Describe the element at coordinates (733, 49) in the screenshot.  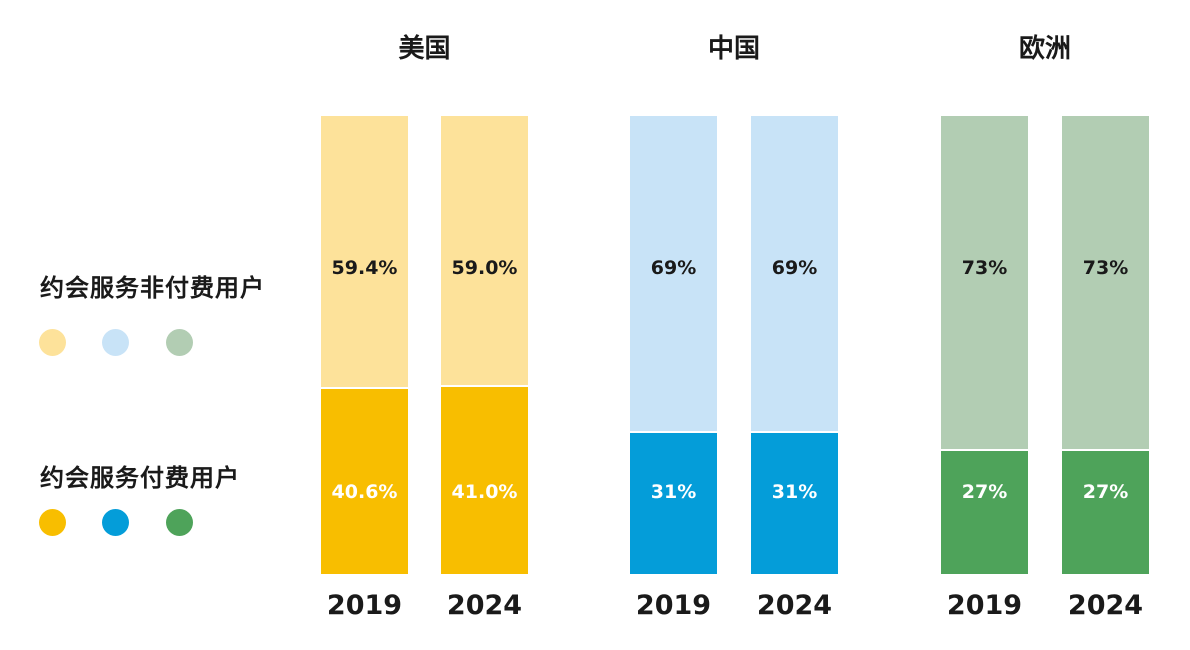
I see `region-title-china: 中国` at that location.